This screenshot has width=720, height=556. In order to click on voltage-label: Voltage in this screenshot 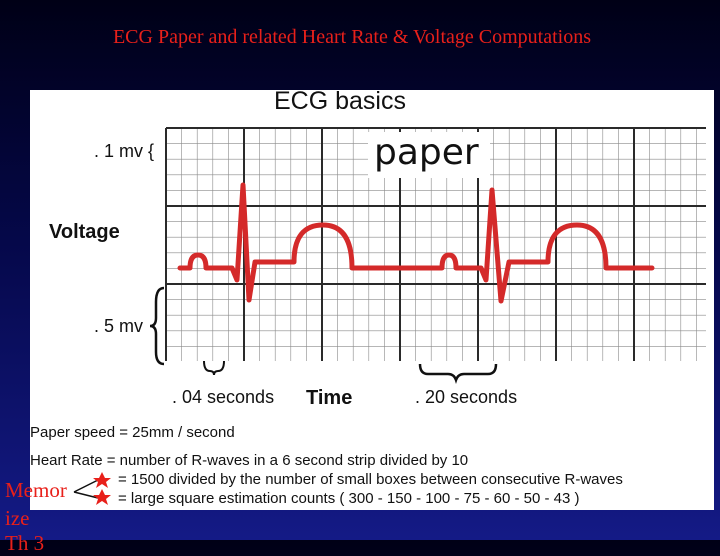, I will do `click(84, 232)`.